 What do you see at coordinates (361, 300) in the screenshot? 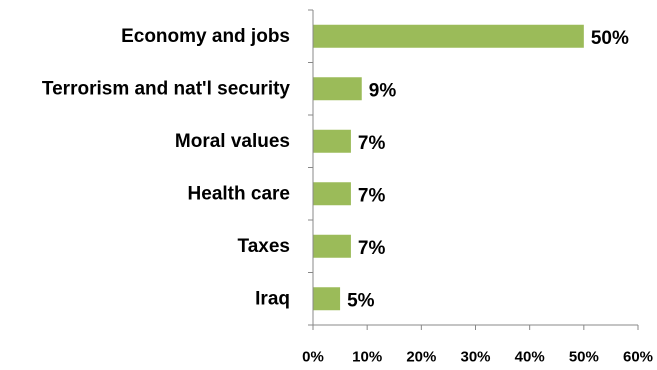
I see `value-label: 5%` at bounding box center [361, 300].